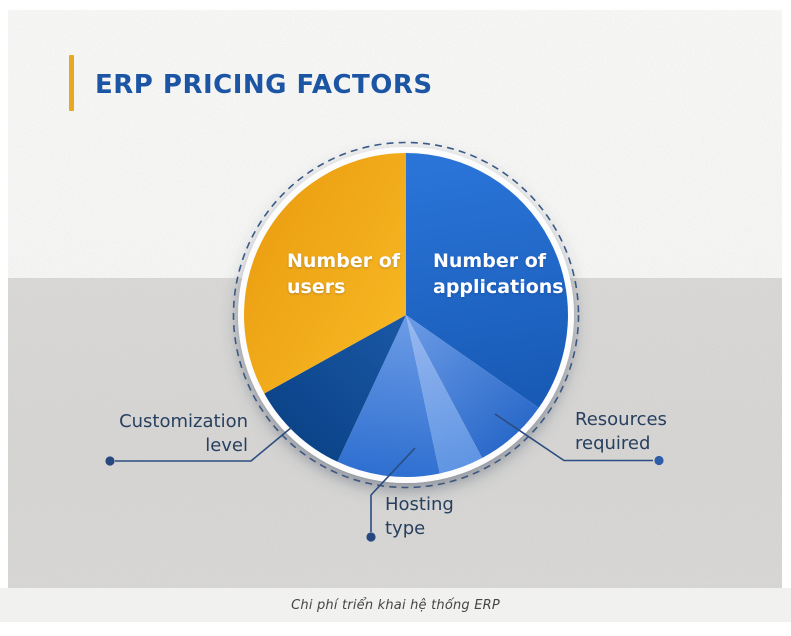 The height and width of the screenshot is (636, 791). Describe the element at coordinates (405, 528) in the screenshot. I see `label-line: type` at that location.